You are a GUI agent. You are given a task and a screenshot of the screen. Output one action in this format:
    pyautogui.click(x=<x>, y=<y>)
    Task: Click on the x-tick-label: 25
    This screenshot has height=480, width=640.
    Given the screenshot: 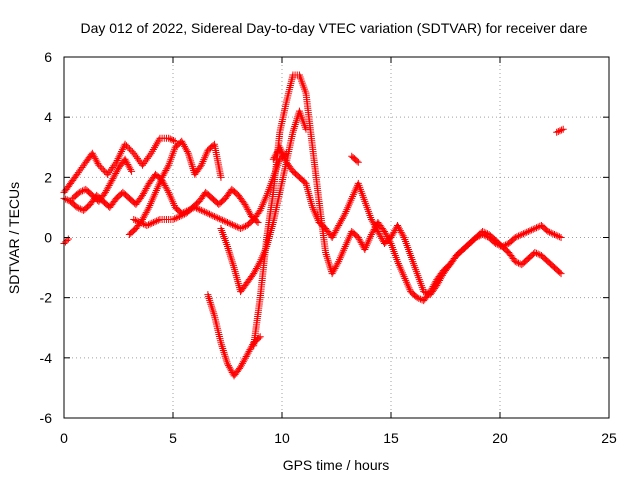 What is the action you would take?
    pyautogui.click(x=609, y=438)
    